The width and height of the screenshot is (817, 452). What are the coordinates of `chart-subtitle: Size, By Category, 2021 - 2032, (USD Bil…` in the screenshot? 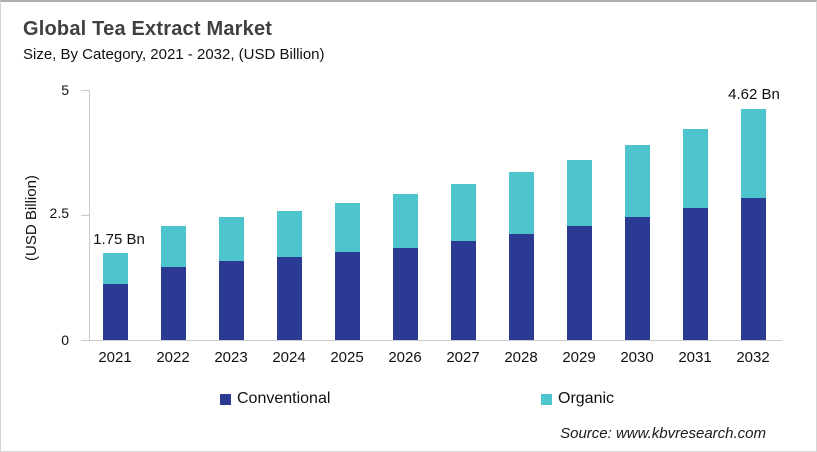 It's located at (174, 54).